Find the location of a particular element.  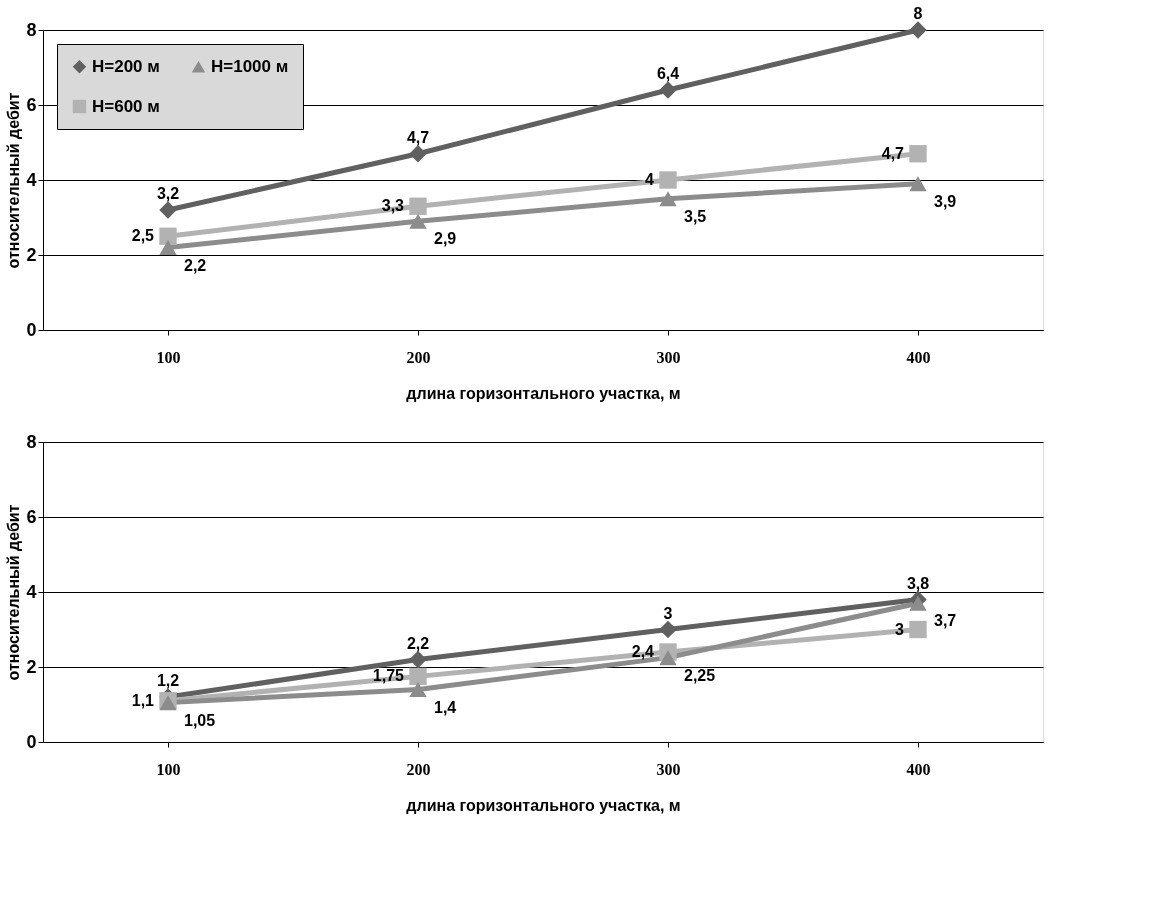

data-label: 3,9 is located at coordinates (945, 201).